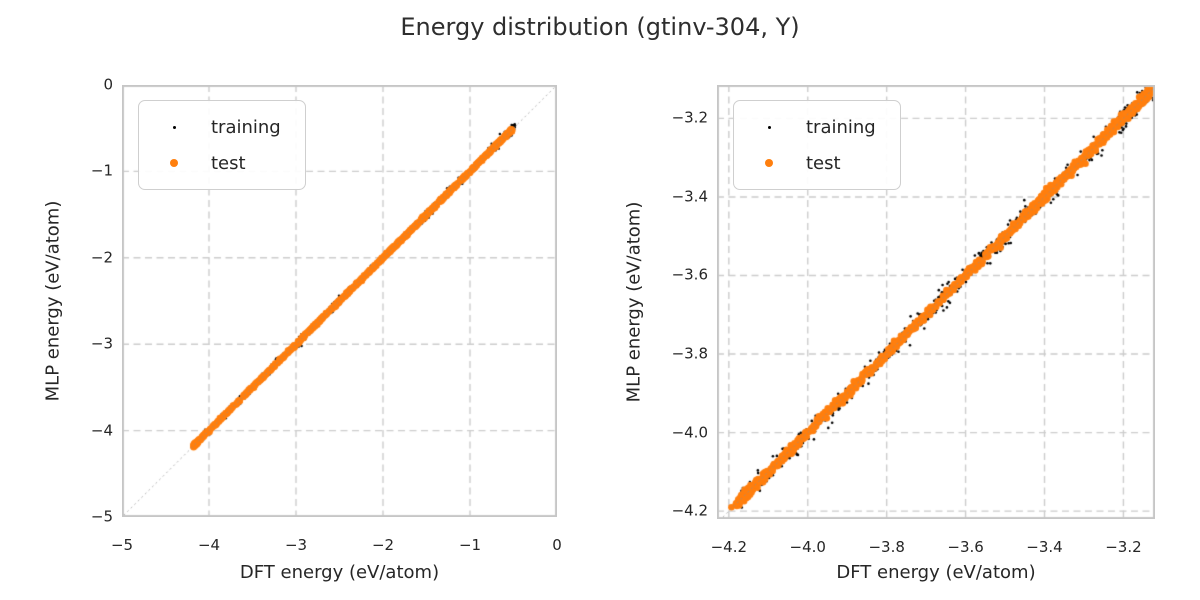  I want to click on y-tick-label: −1, so click(101, 170).